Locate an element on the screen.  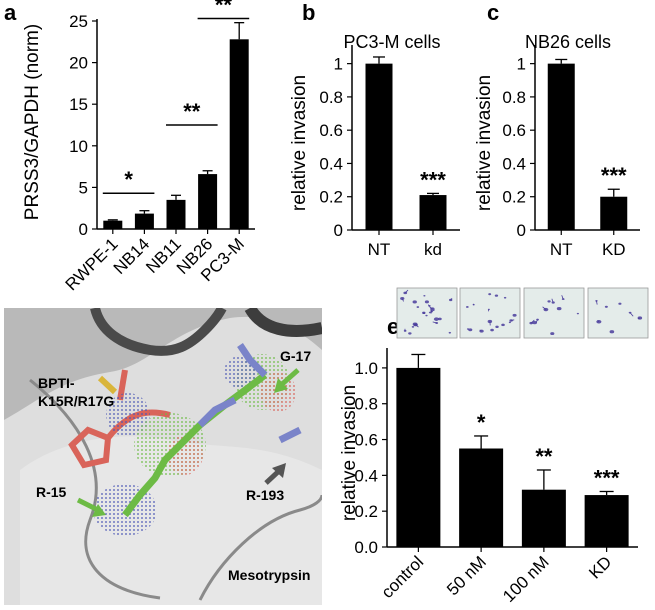
significance-label: ** is located at coordinates (192, 111).